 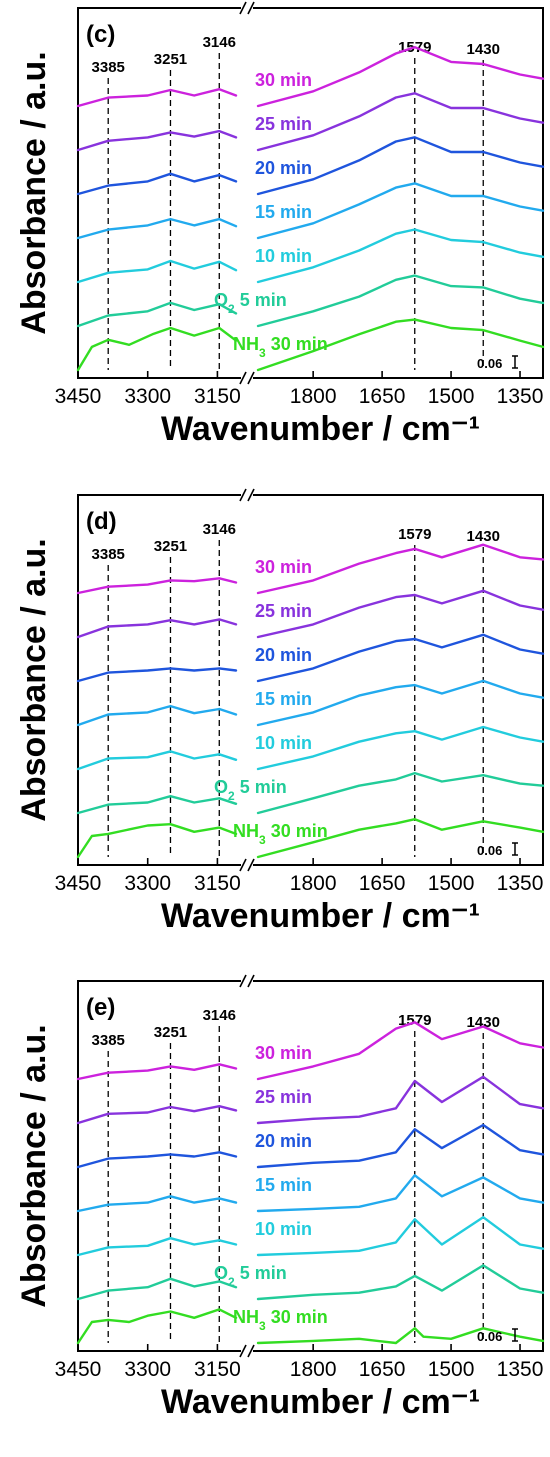 I want to click on panel-label: (e), so click(x=100, y=1007).